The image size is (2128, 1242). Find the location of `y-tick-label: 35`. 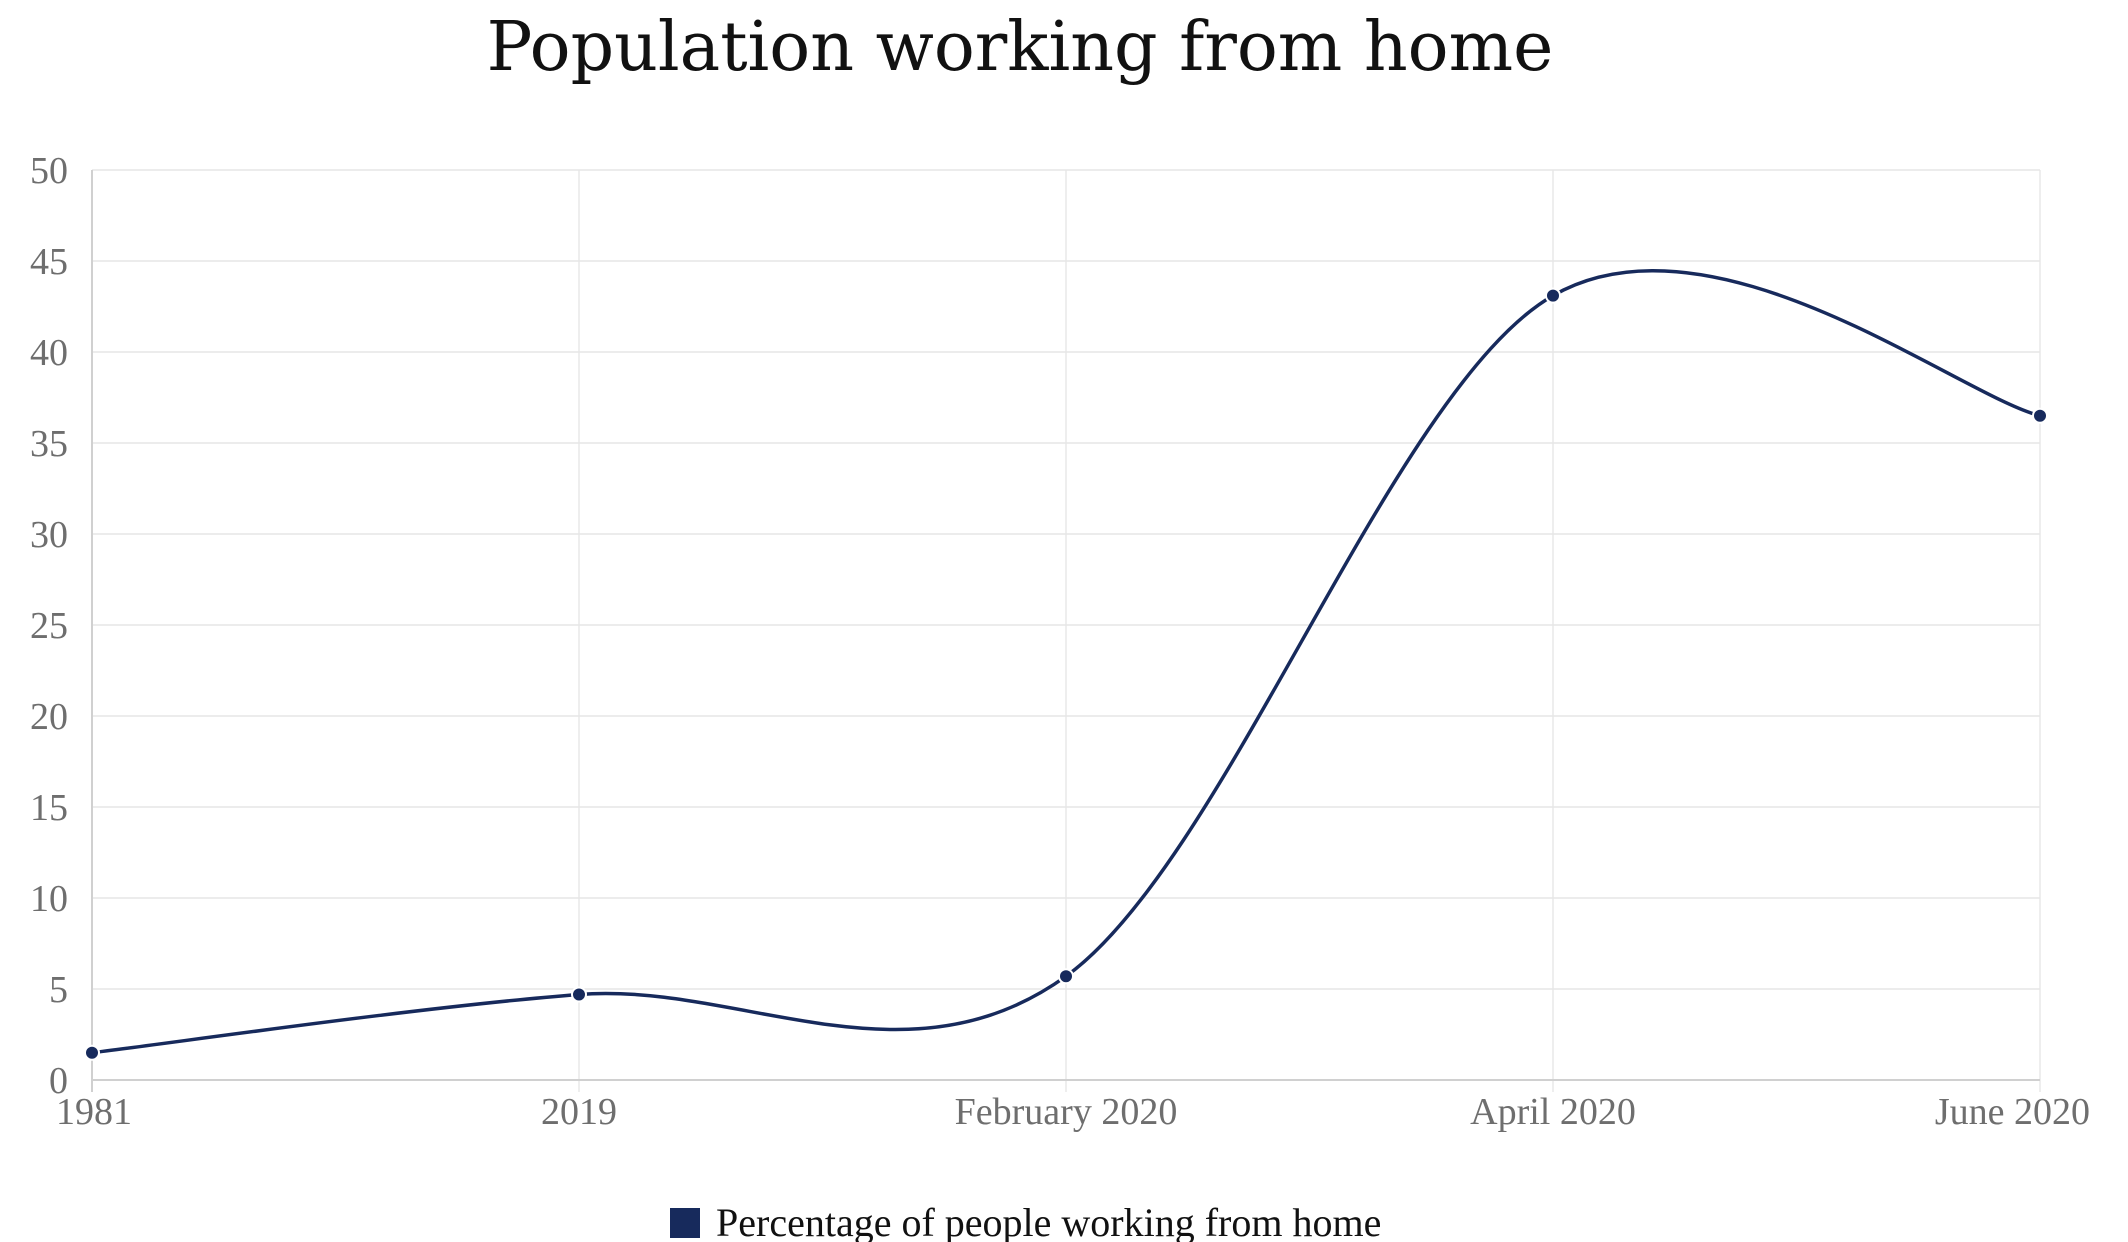

y-tick-label: 35 is located at coordinates (49, 444).